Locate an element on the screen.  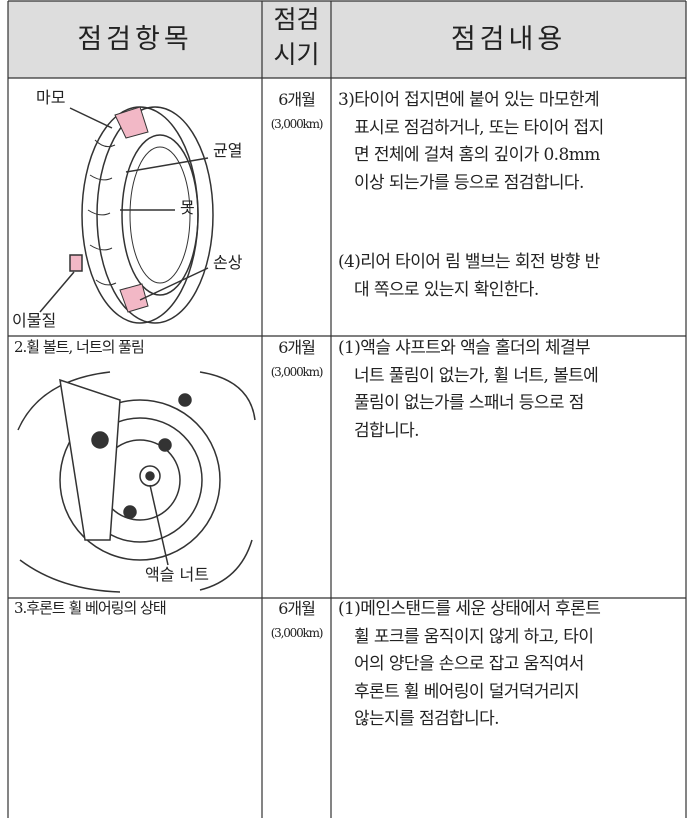
content-line: 면 전체에 걸쳐 홈의 깊이가 0.8mm is located at coordinates (477, 155).